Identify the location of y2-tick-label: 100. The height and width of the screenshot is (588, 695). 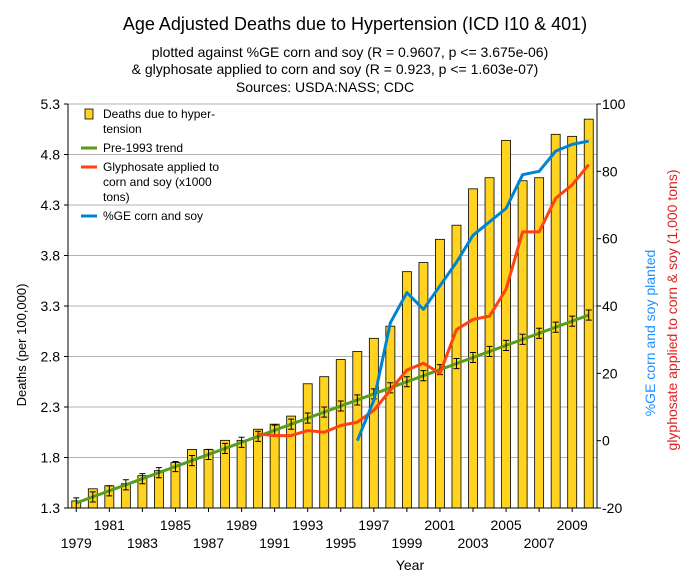
(614, 104).